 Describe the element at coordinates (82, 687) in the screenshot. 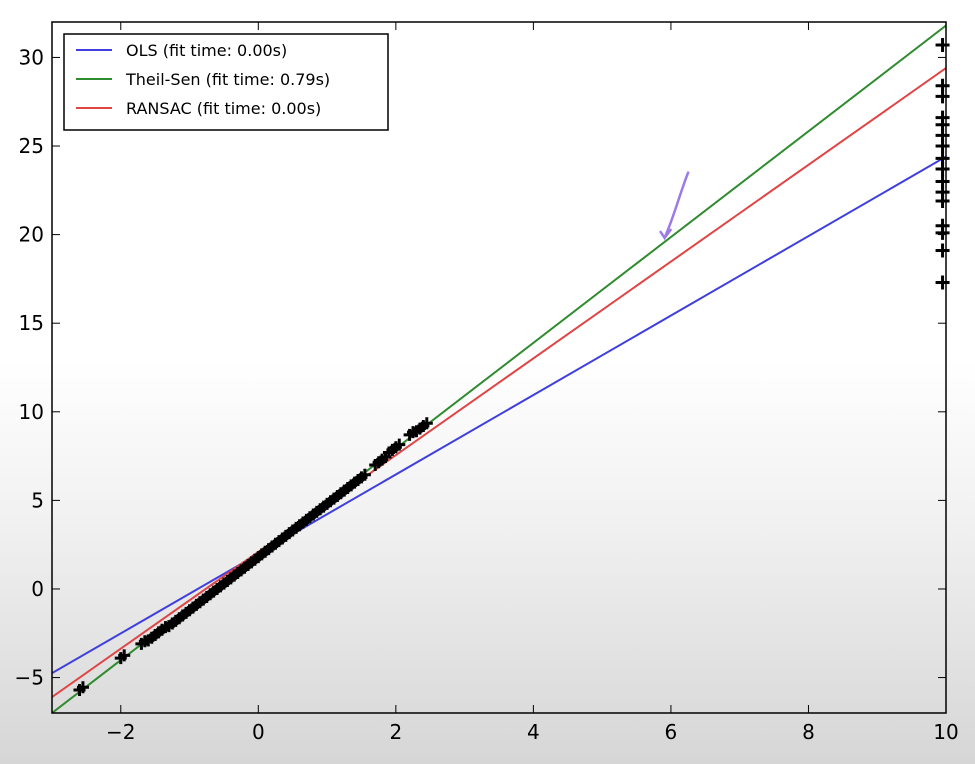

I see `inlier-point-0-b` at that location.